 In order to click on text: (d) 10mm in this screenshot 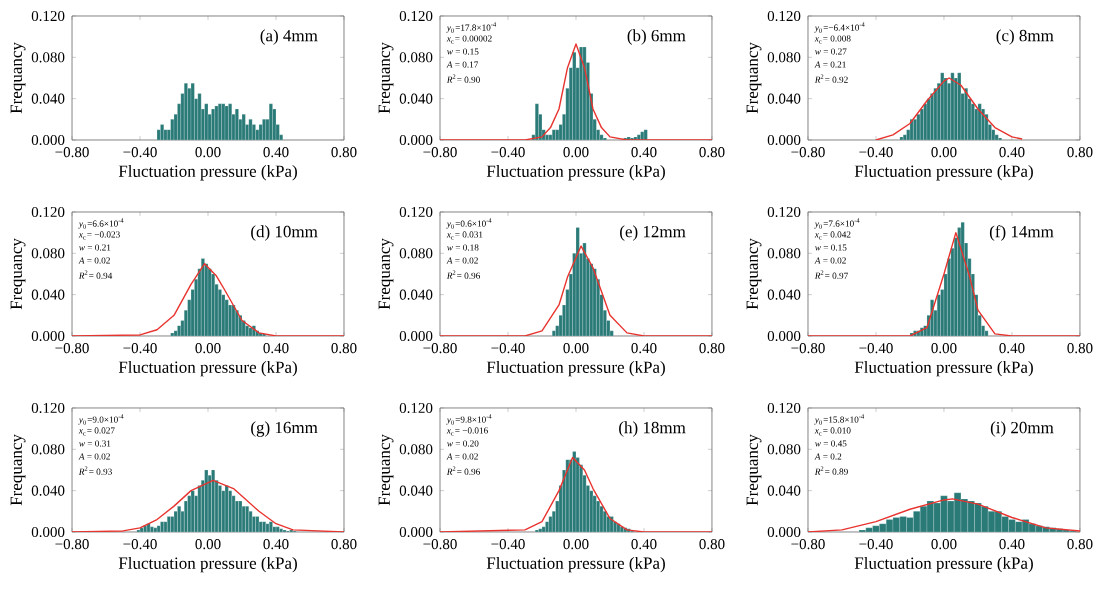, I will do `click(284, 233)`.